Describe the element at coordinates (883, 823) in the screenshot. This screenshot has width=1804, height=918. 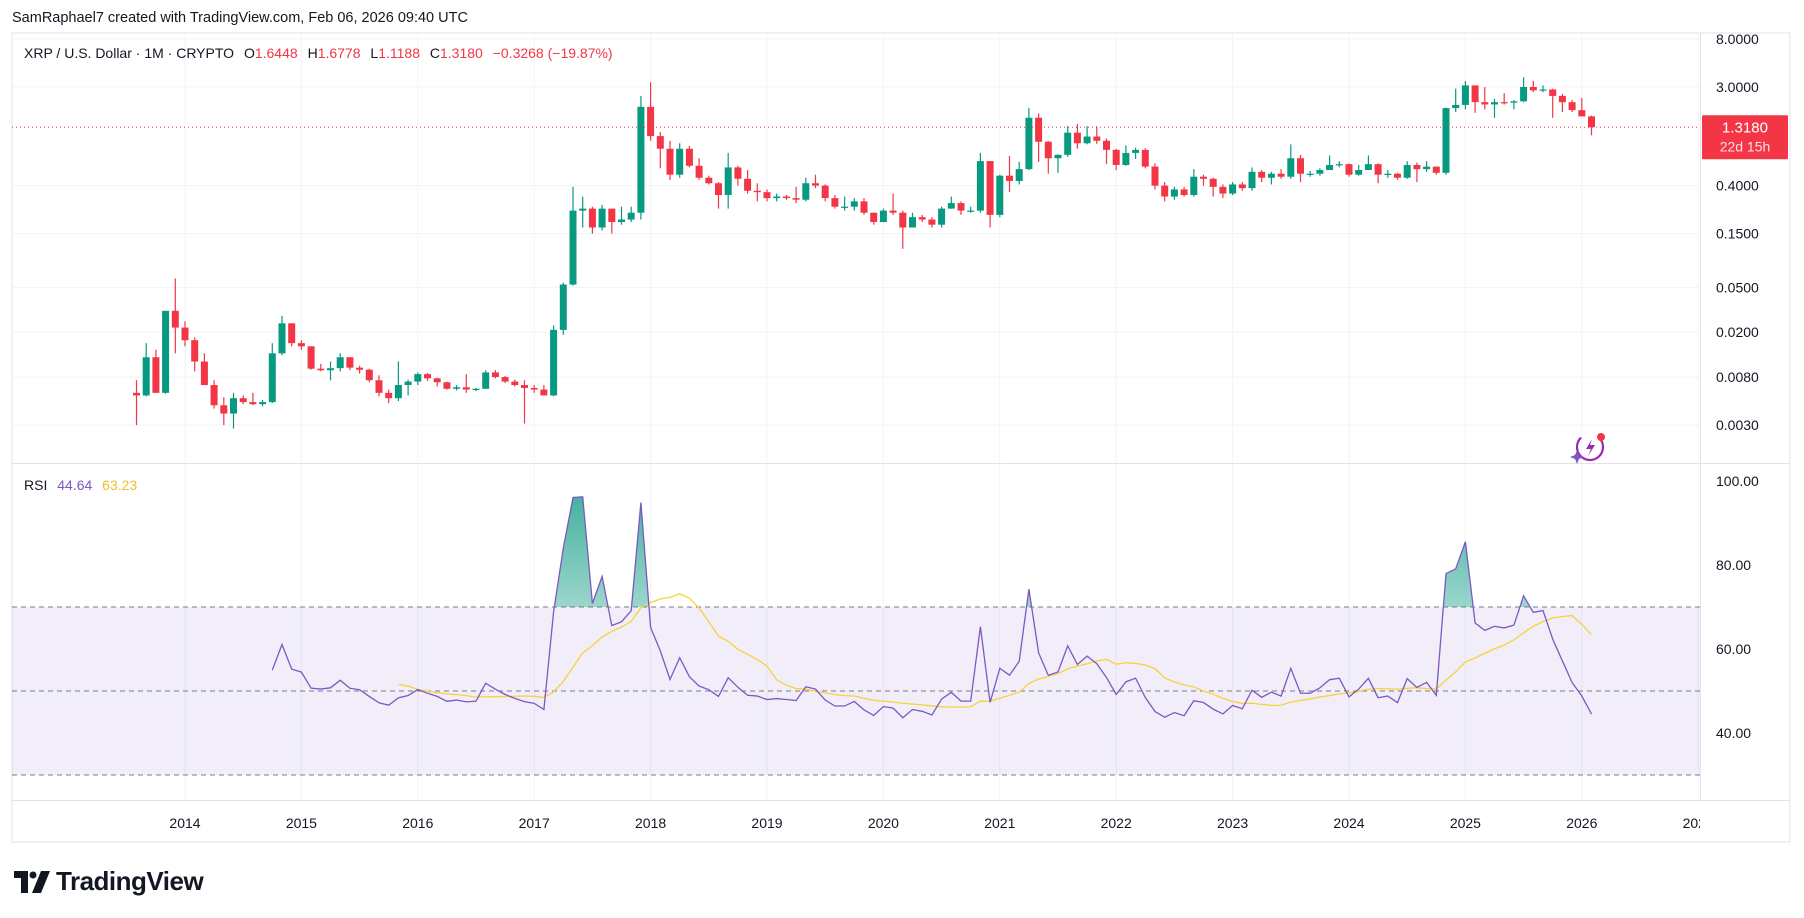
I see `time-tick-label: 2020` at that location.